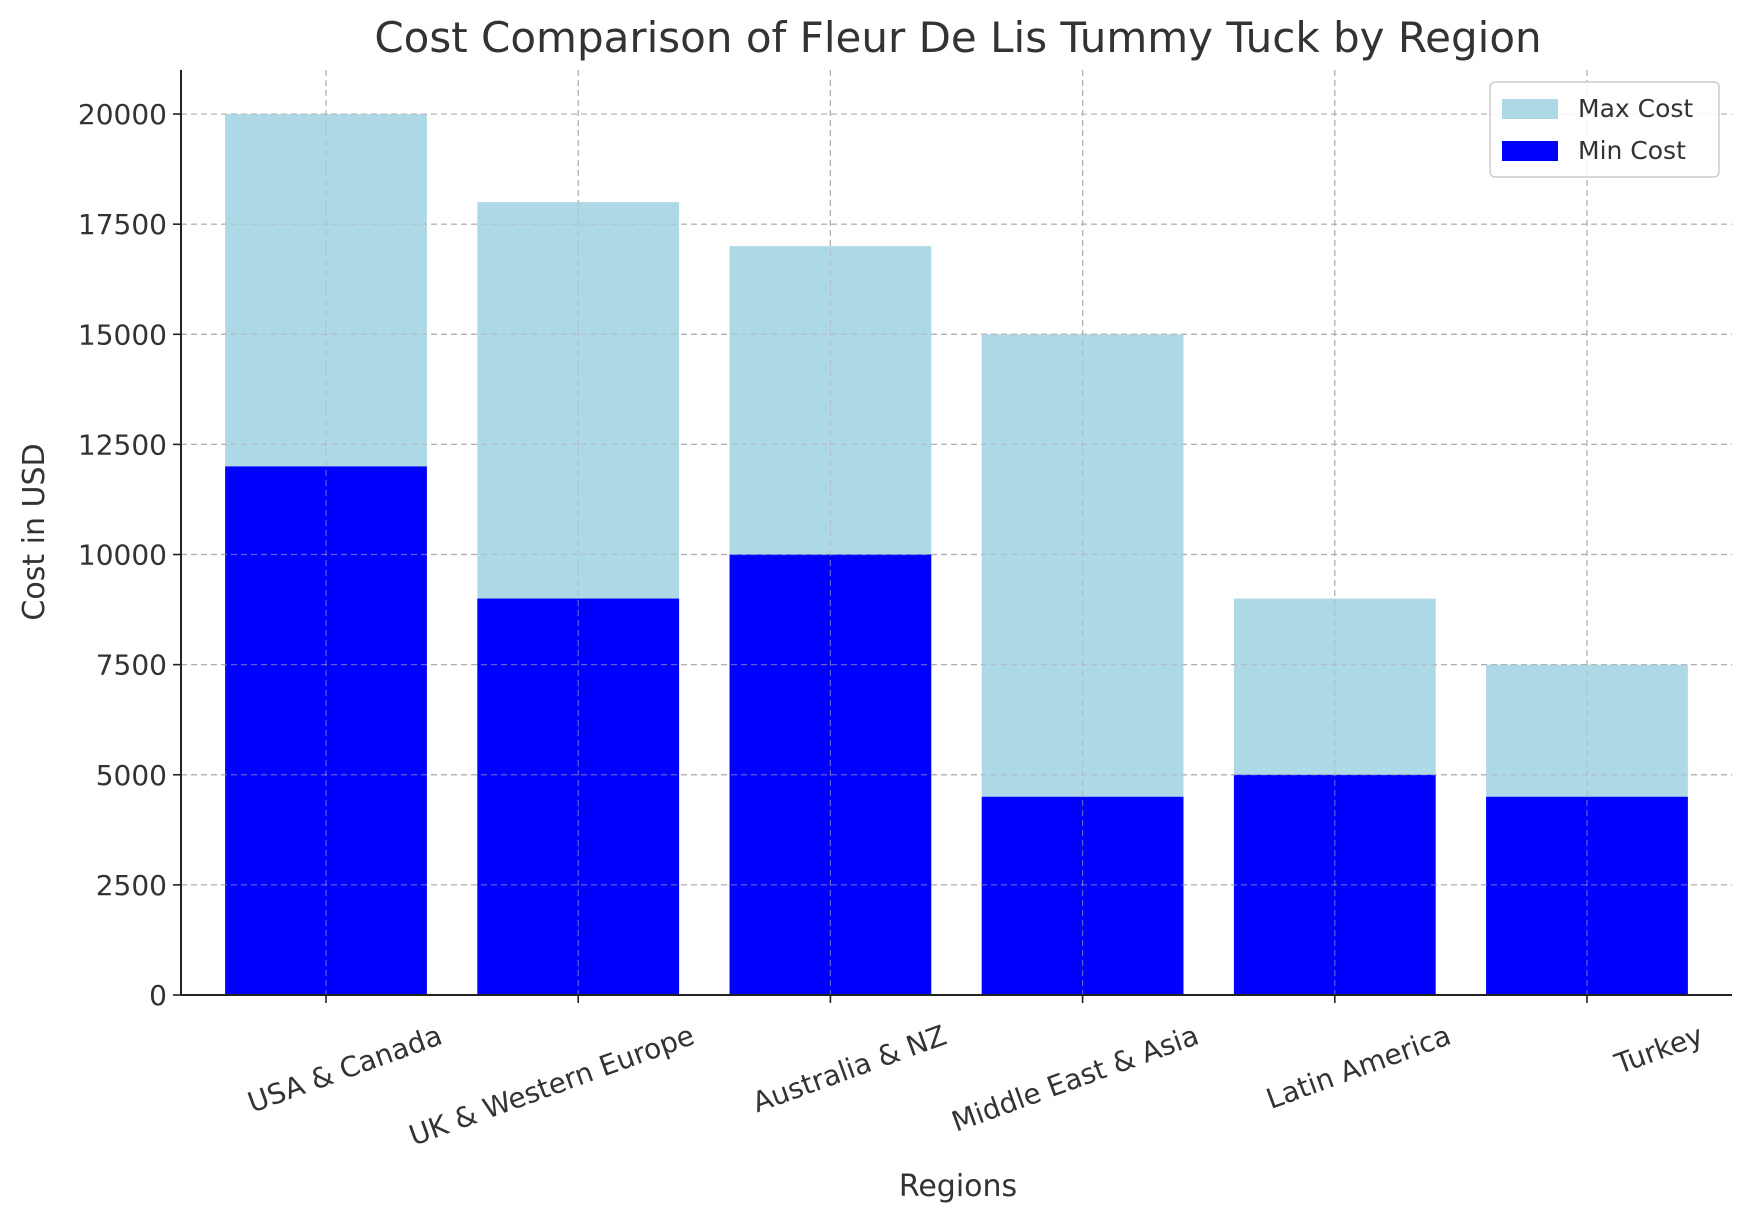 The height and width of the screenshot is (1227, 1750). I want to click on y-tick-label: 15000, so click(122, 334).